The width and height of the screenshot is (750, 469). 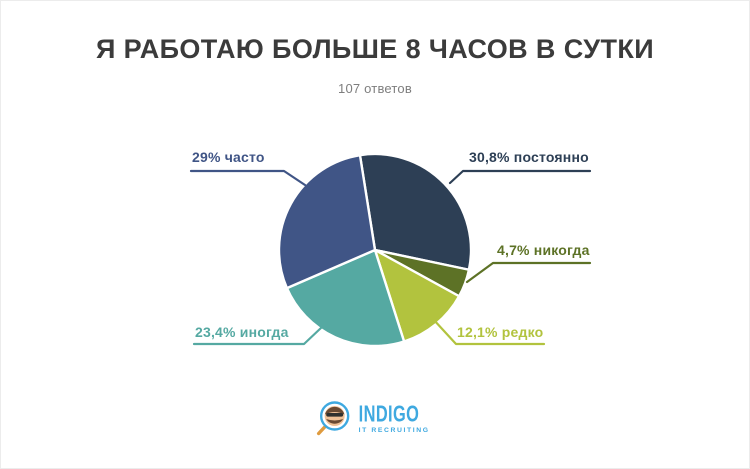 What do you see at coordinates (248, 178) in the screenshot?
I see `leader-line-often` at bounding box center [248, 178].